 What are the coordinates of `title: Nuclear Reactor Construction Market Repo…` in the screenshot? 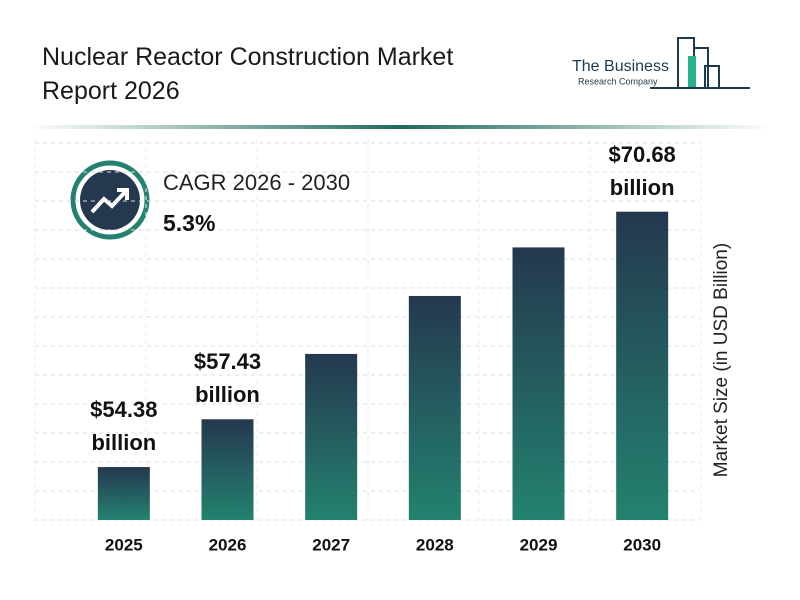 It's located at (248, 74).